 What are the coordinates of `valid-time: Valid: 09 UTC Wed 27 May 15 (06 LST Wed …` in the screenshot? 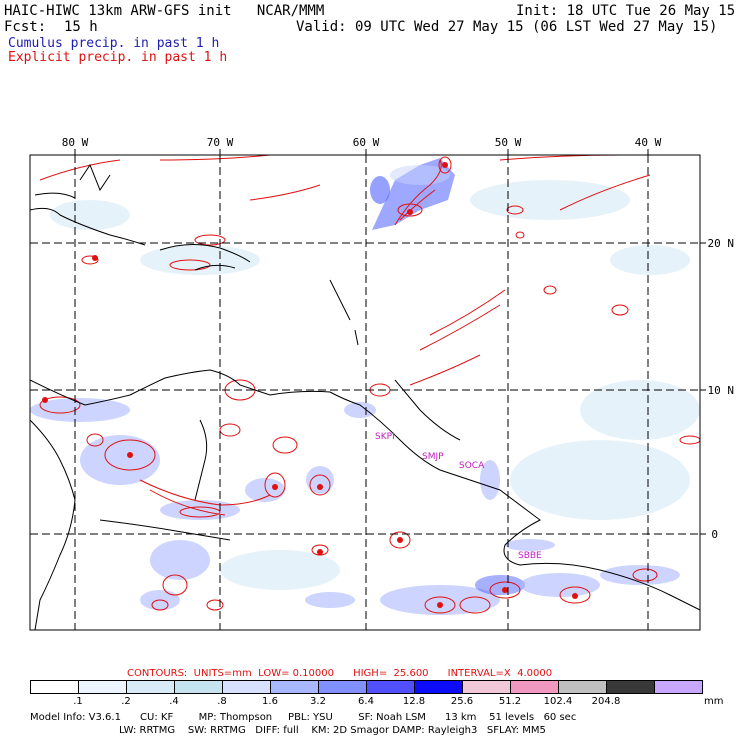 It's located at (507, 27).